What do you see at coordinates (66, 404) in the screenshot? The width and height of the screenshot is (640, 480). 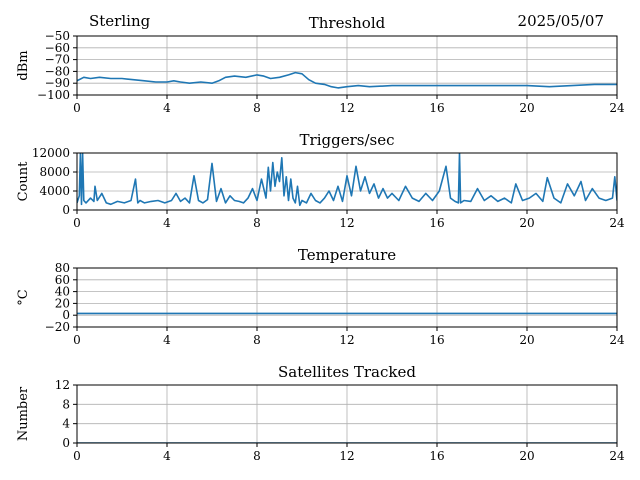 I see `y-tick-label: 8` at bounding box center [66, 404].